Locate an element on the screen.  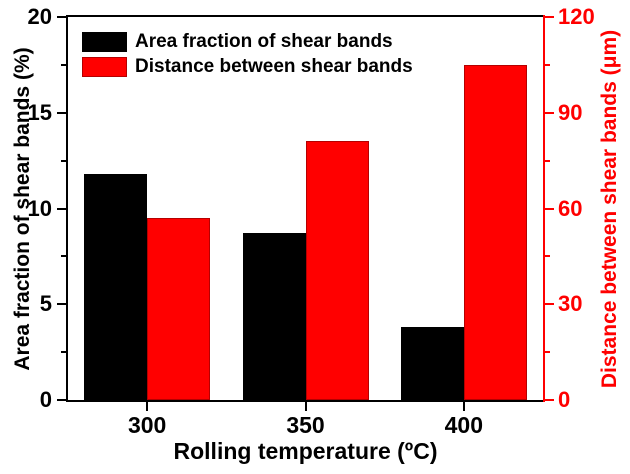
top-spine is located at coordinates (305, 16).